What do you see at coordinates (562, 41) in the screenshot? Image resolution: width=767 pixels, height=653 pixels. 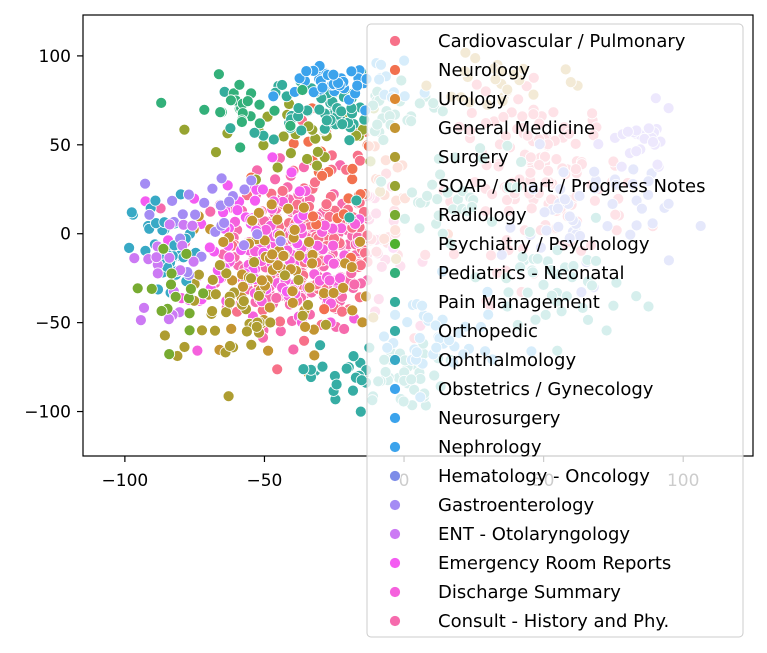 I see `legend-label: Cardiovascular / Pulmonary` at bounding box center [562, 41].